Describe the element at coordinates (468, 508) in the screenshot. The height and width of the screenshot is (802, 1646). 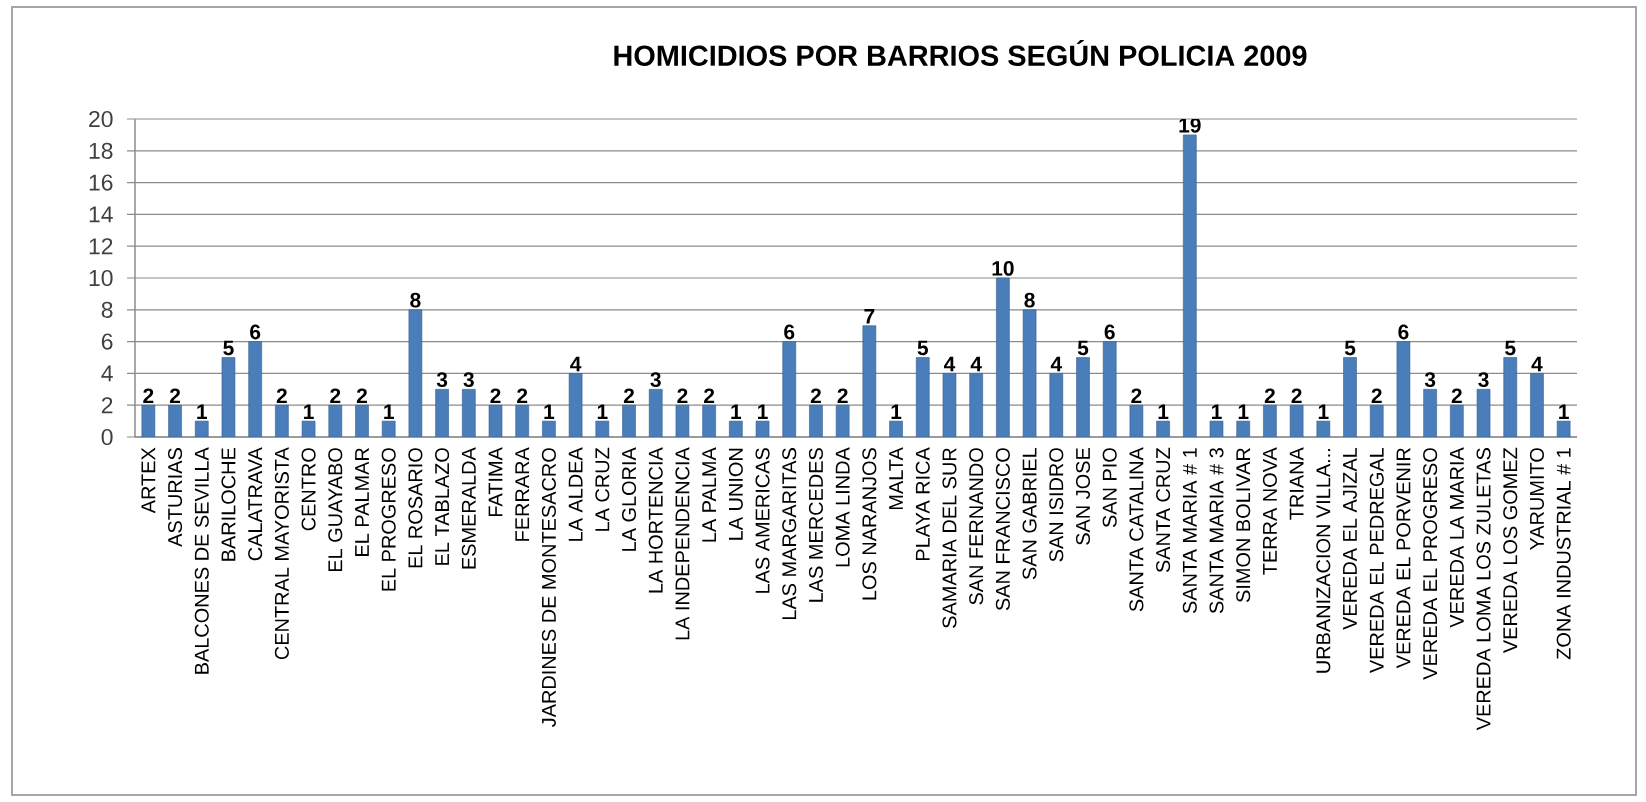
I see `x-tick-label: ESMERALDA` at that location.